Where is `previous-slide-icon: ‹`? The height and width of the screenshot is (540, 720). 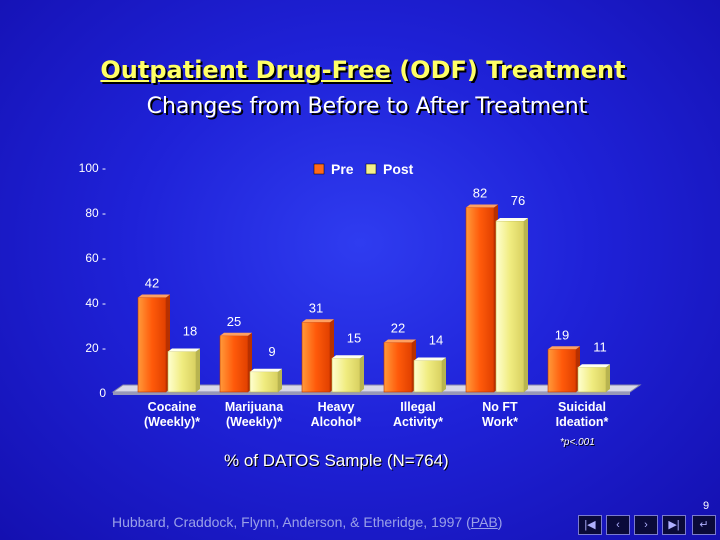 previous-slide-icon: ‹ is located at coordinates (618, 525).